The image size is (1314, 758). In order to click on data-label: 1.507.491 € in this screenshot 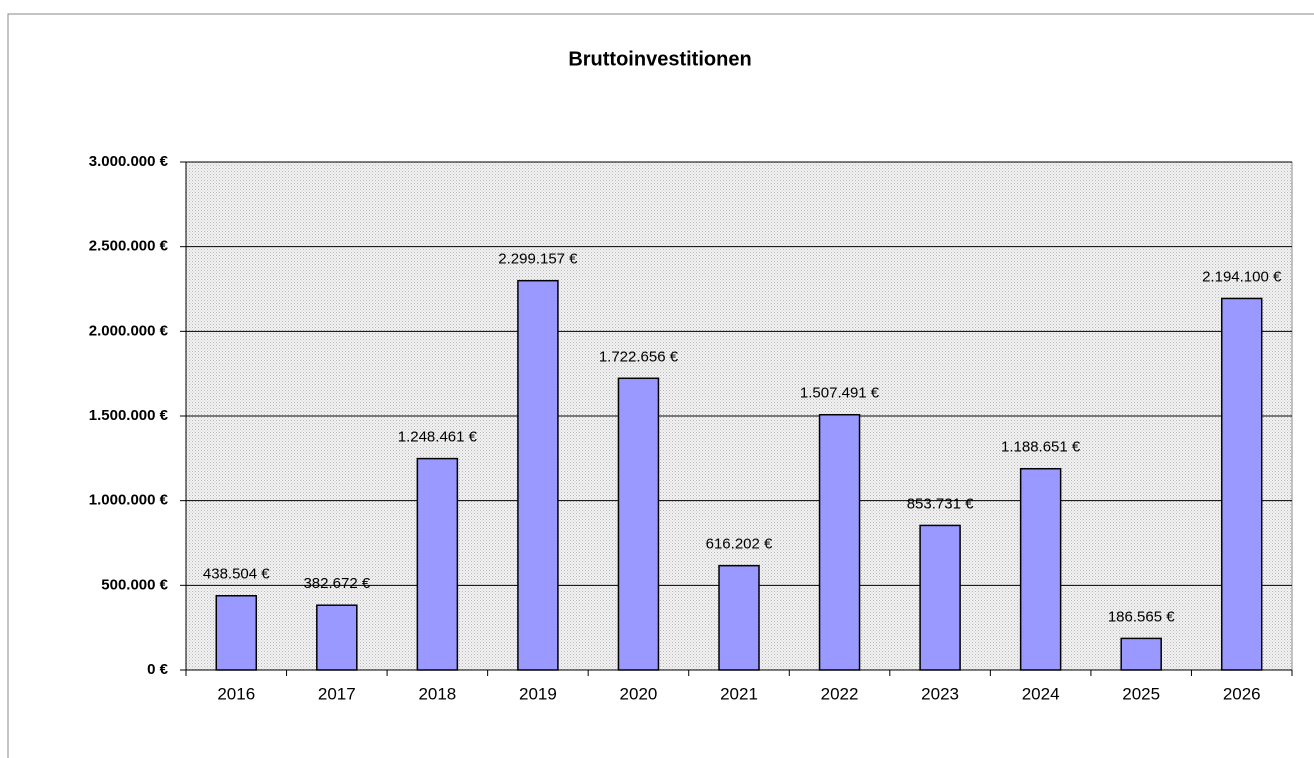, I will do `click(840, 393)`.